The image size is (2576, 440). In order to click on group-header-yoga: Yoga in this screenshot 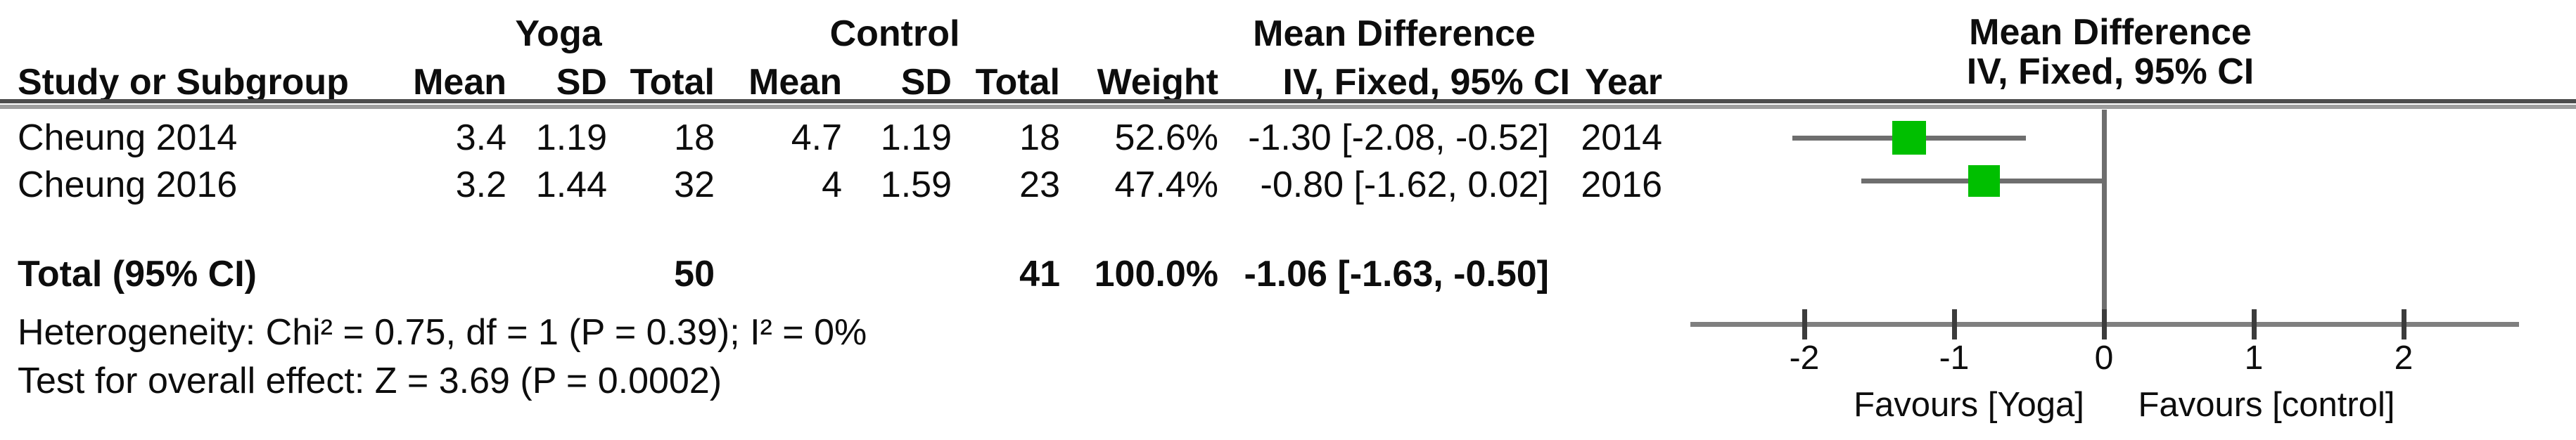, I will do `click(558, 33)`.